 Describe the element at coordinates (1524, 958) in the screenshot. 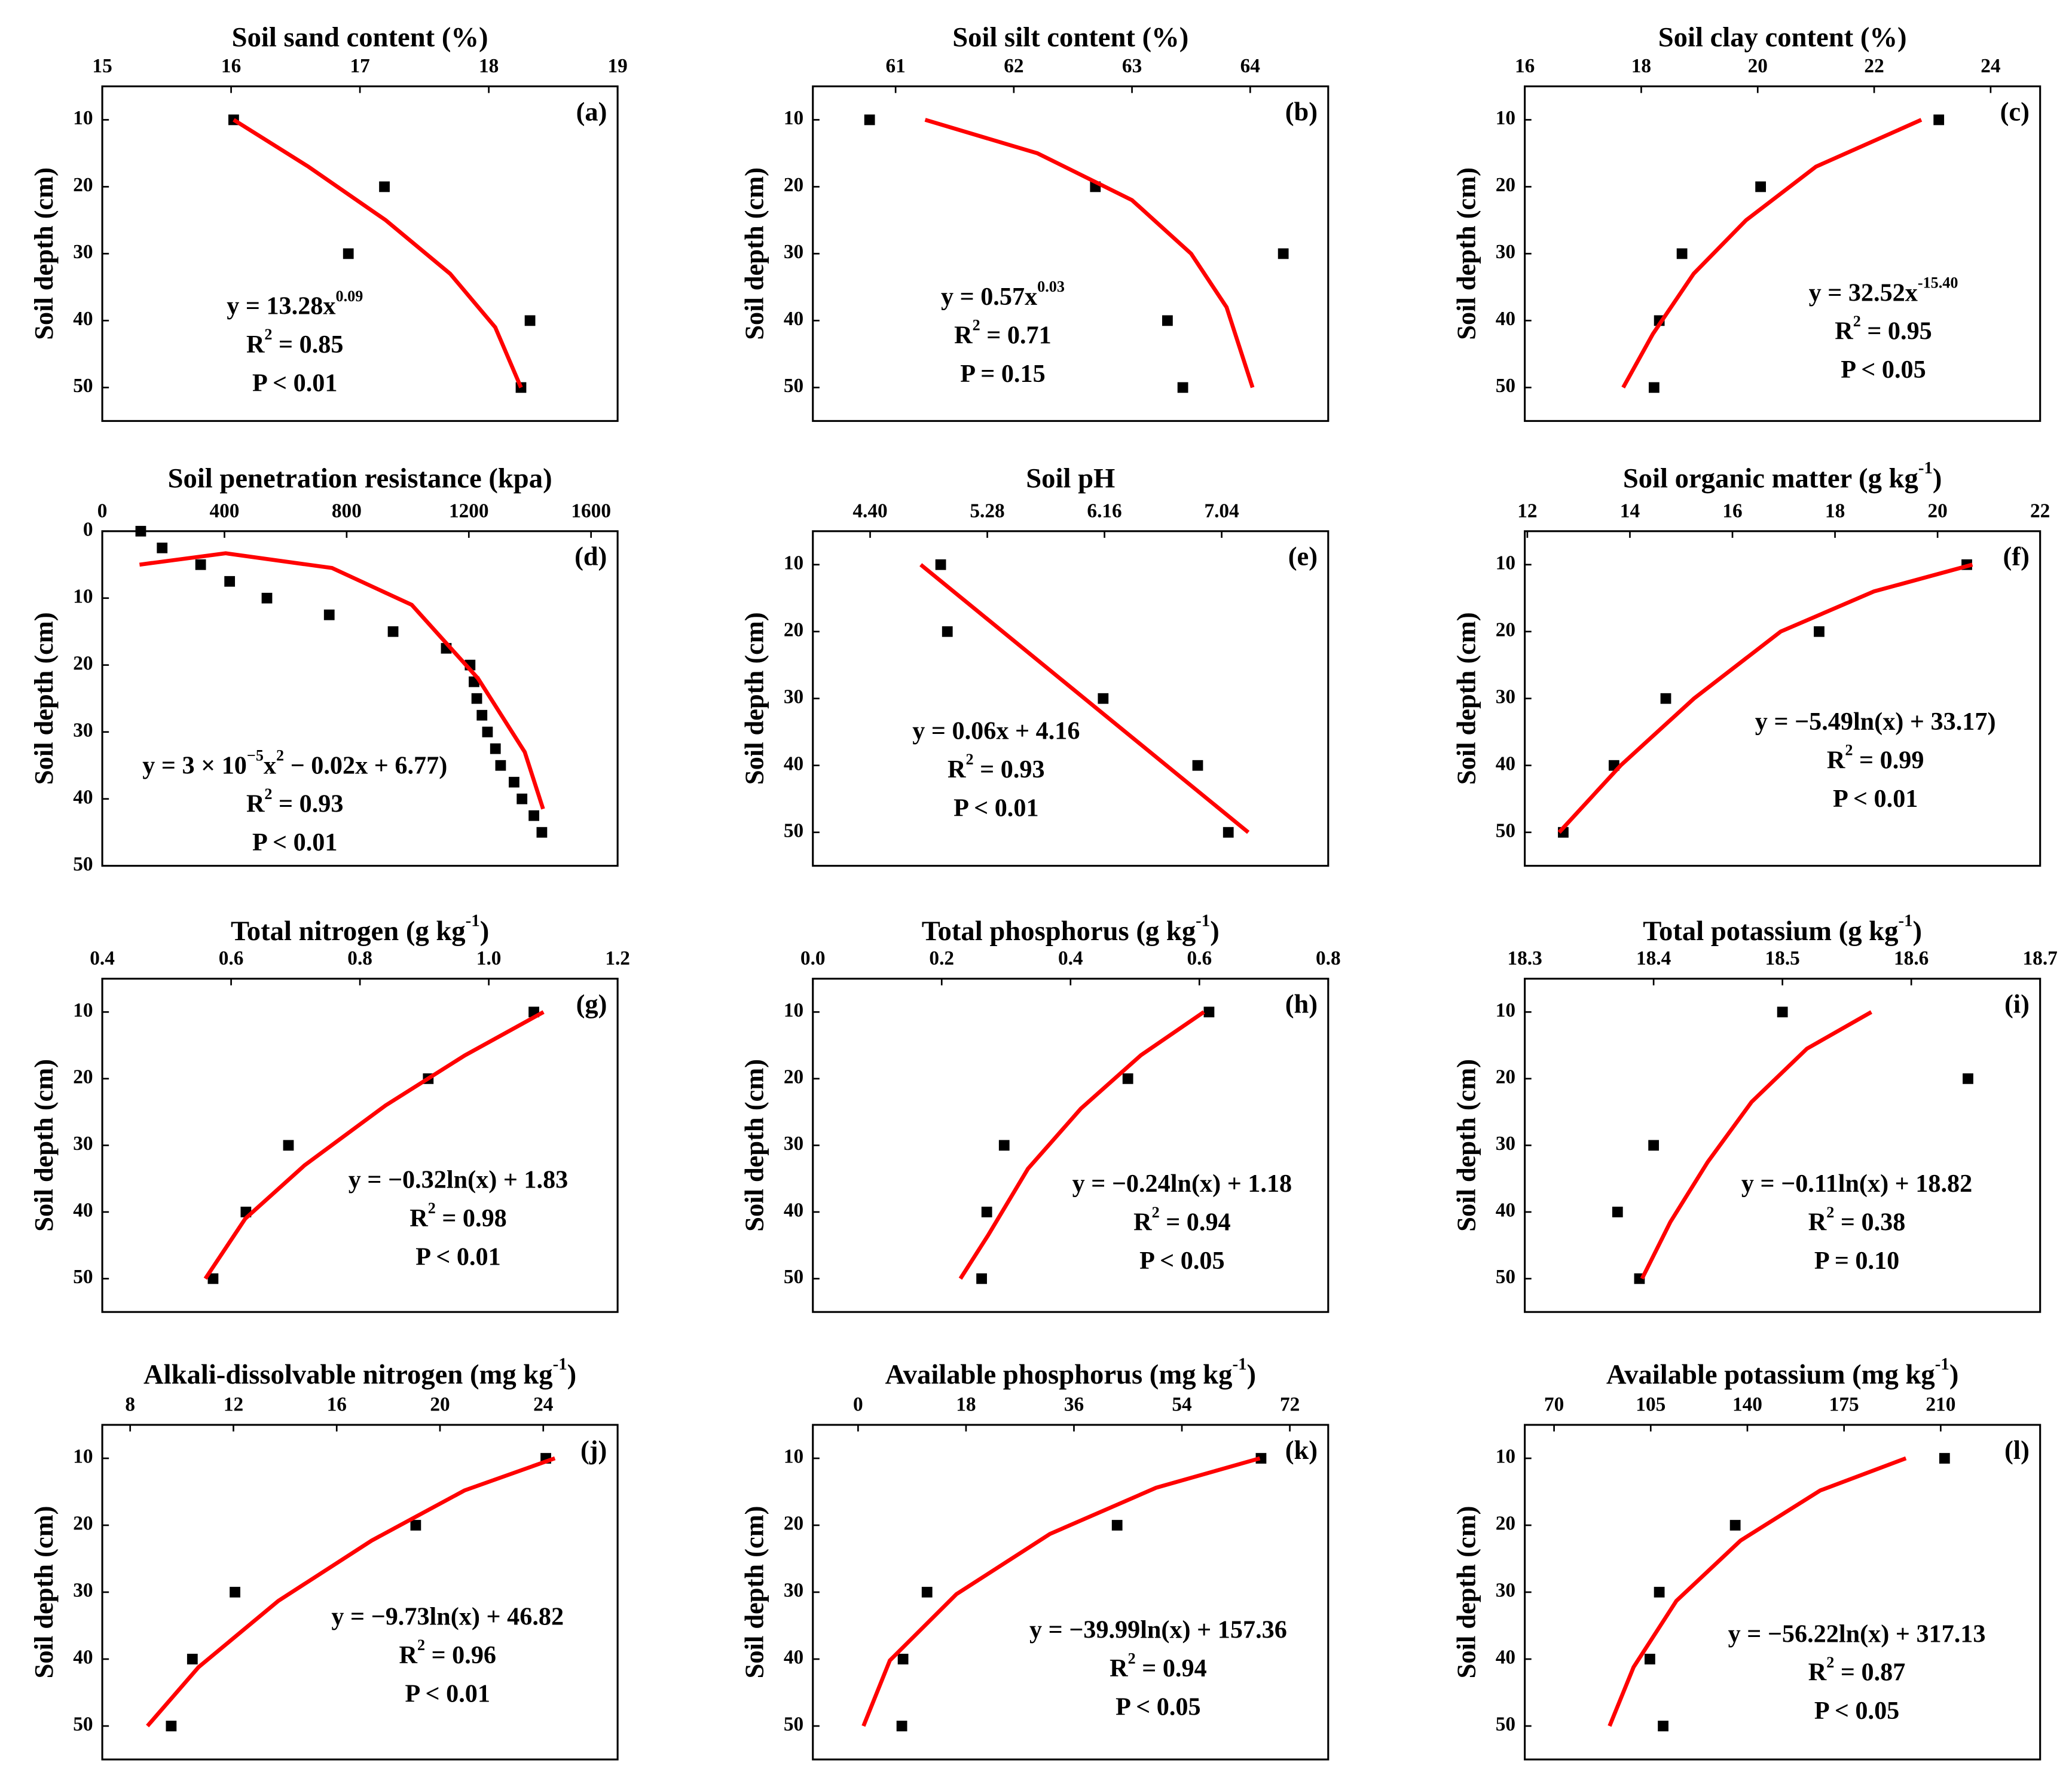

I see `x-tick-label: 18.3` at that location.